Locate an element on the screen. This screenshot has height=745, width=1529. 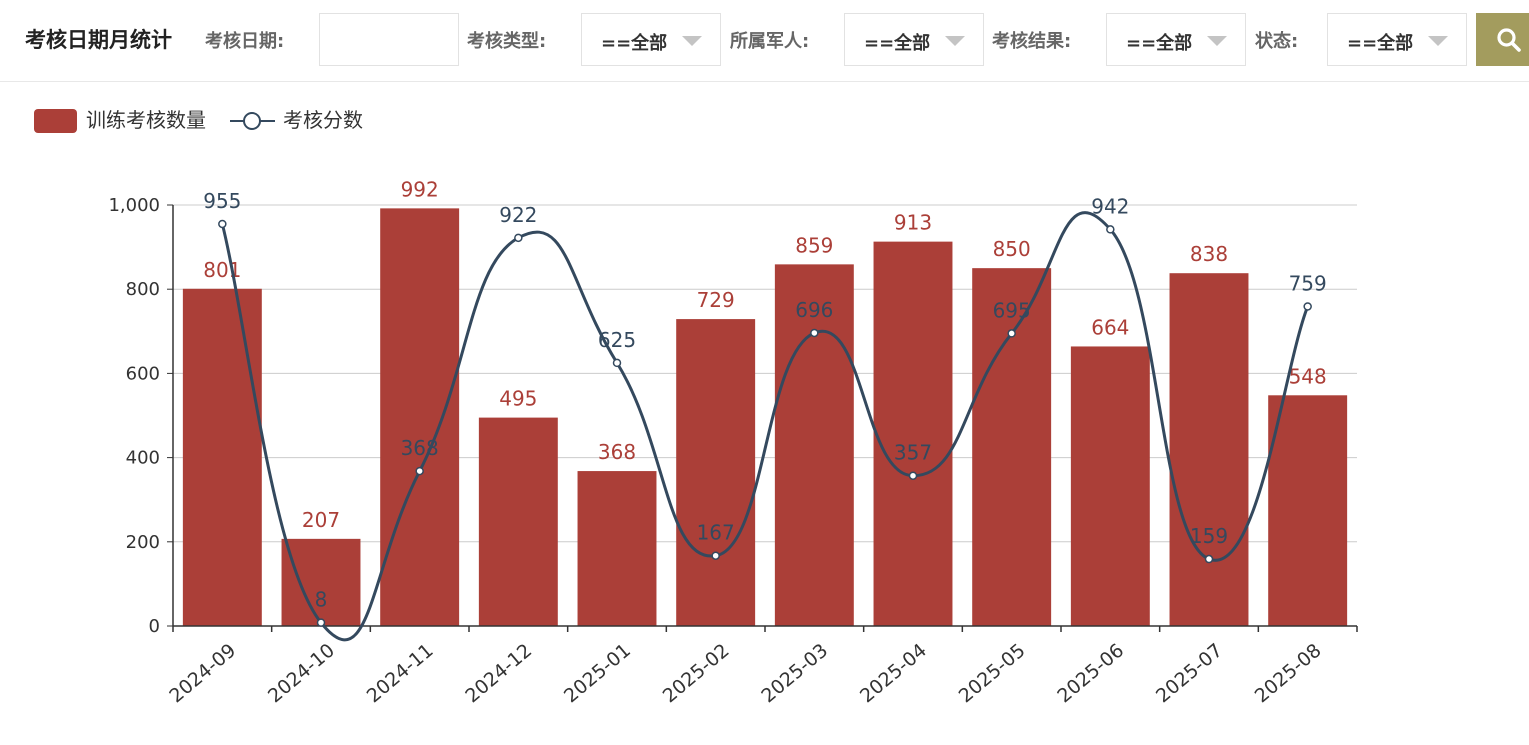
type-select-value: ==全部 is located at coordinates (634, 43).